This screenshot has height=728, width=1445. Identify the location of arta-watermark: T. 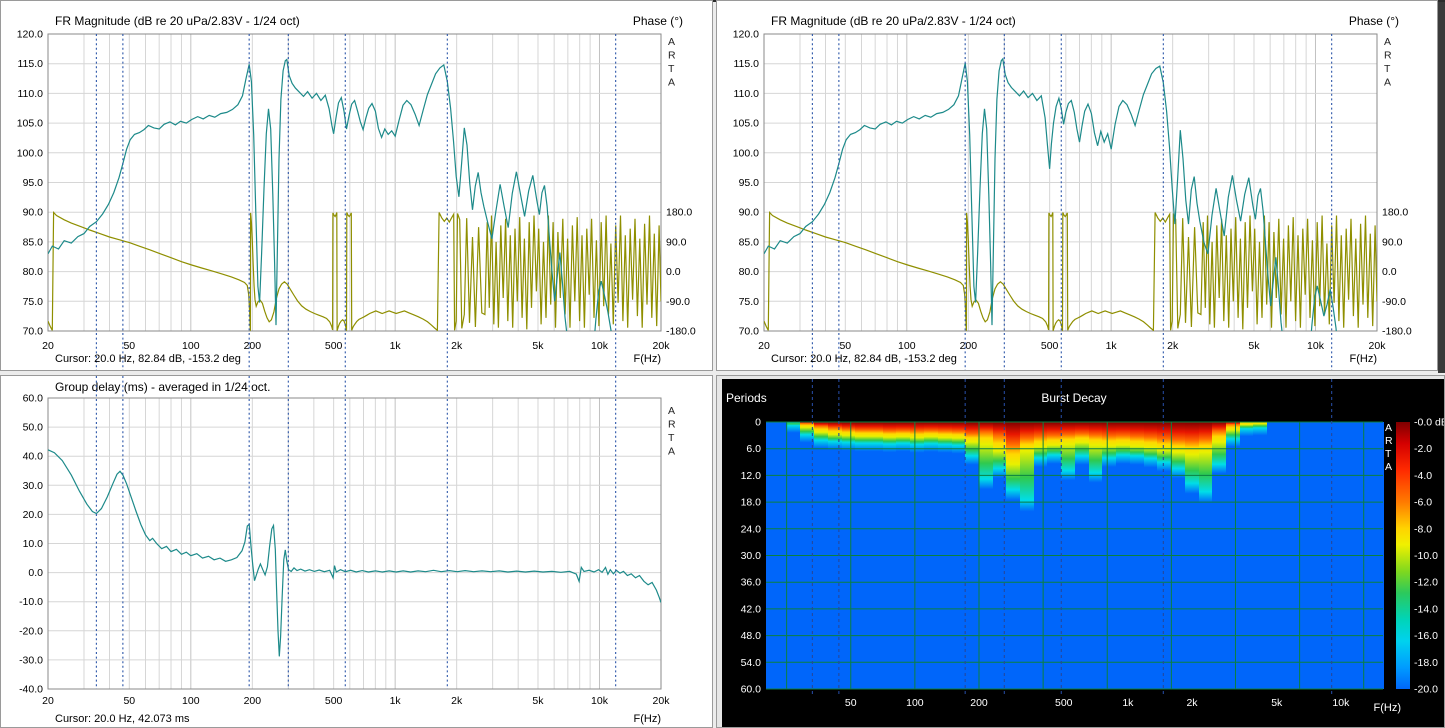
(671, 438).